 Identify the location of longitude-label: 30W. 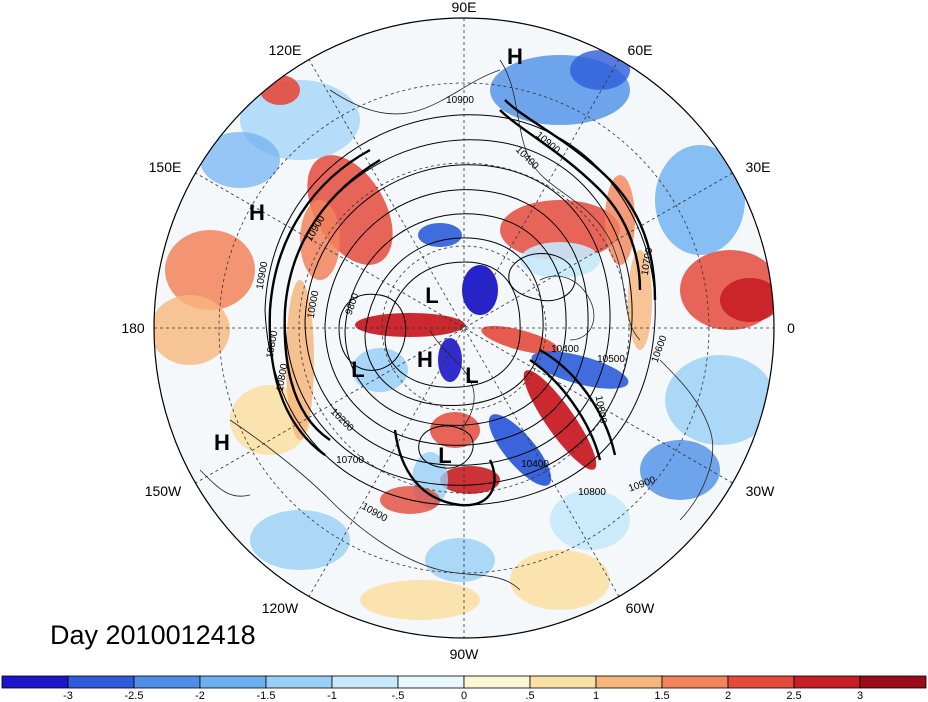
(761, 491).